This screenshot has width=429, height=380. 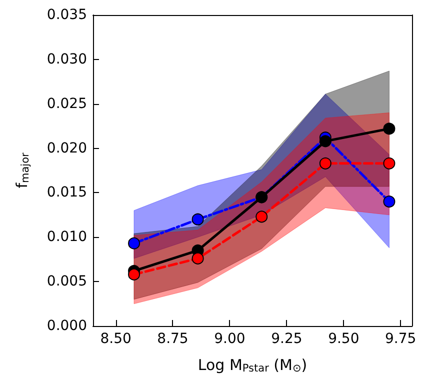 I want to click on y-tick-label: 0.000, so click(x=66, y=326).